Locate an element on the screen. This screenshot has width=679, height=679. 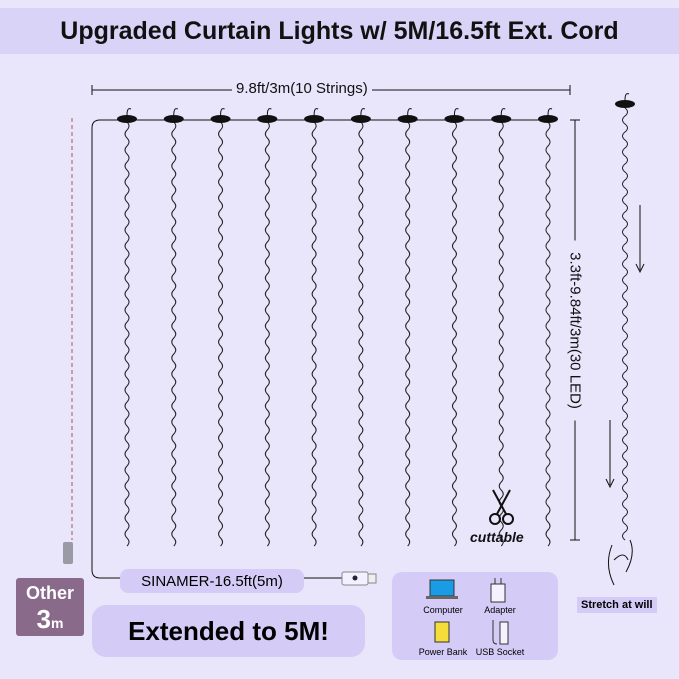
stretch-string is located at coordinates (625, 324).